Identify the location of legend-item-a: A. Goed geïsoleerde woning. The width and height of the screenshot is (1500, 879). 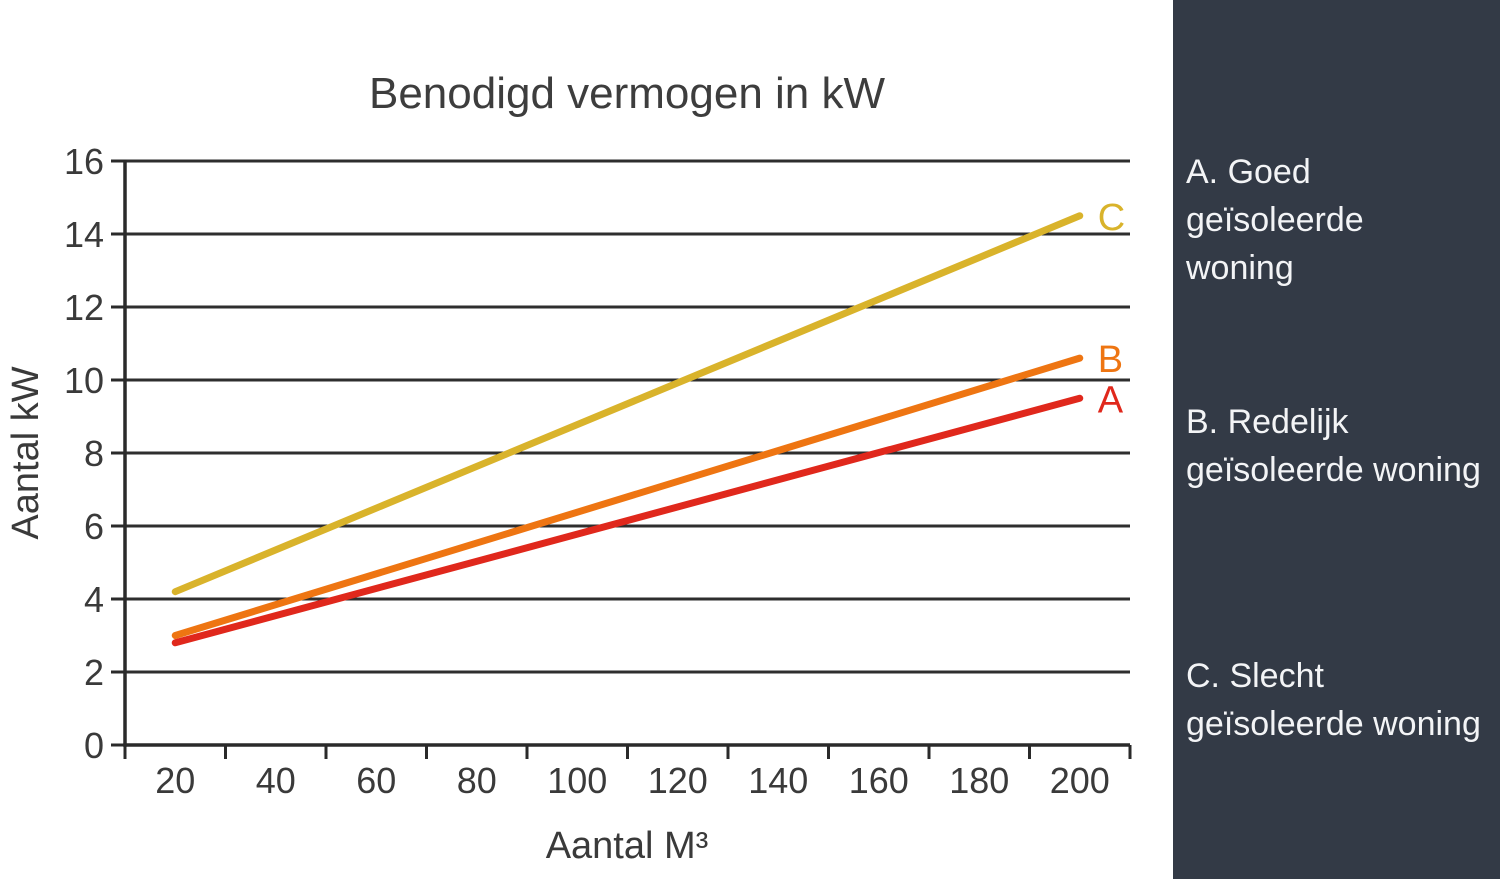
(1340, 220).